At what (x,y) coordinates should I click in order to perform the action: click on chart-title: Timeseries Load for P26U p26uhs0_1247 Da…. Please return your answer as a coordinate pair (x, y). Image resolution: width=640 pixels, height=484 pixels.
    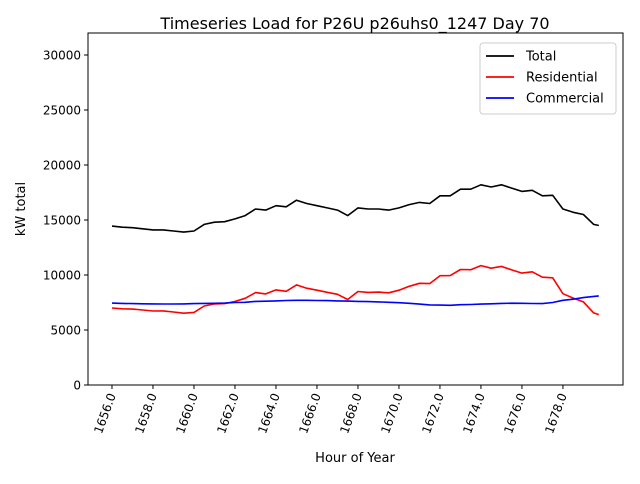
    Looking at the image, I should click on (354, 24).